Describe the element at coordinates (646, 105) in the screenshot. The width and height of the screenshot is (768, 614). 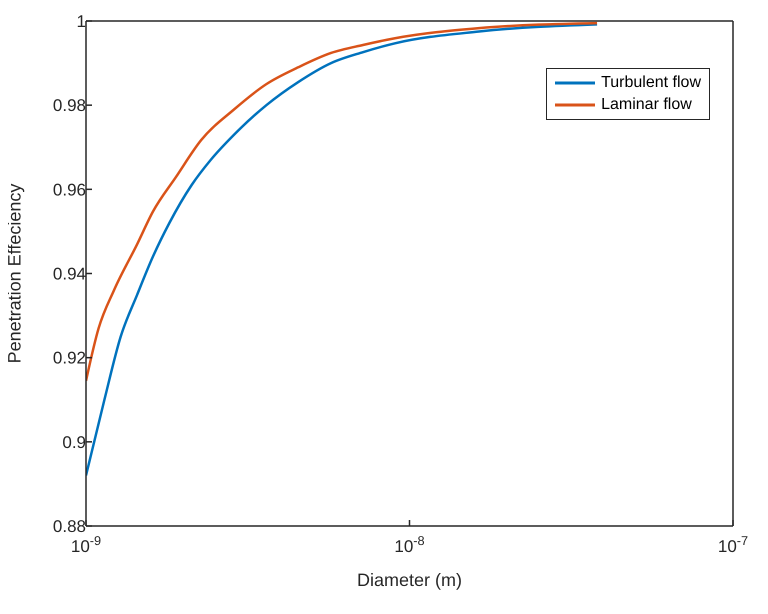
I see `legend-label: Laminar flow` at that location.